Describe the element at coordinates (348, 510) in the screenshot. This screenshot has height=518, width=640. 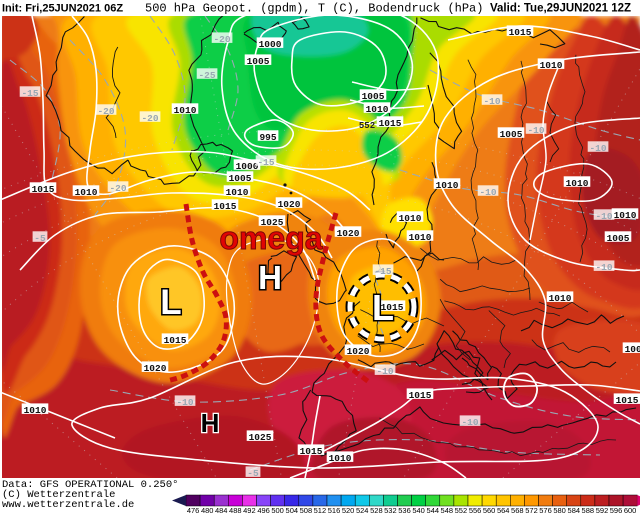
I see `svg-text: 520` at that location.